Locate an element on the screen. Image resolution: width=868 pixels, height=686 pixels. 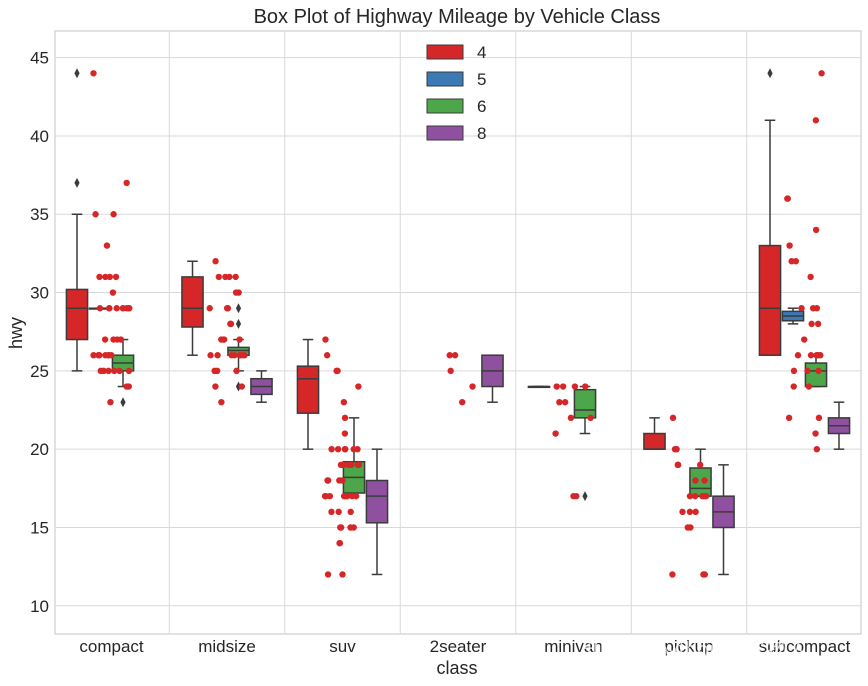
box-8-2seater is located at coordinates (492, 378).